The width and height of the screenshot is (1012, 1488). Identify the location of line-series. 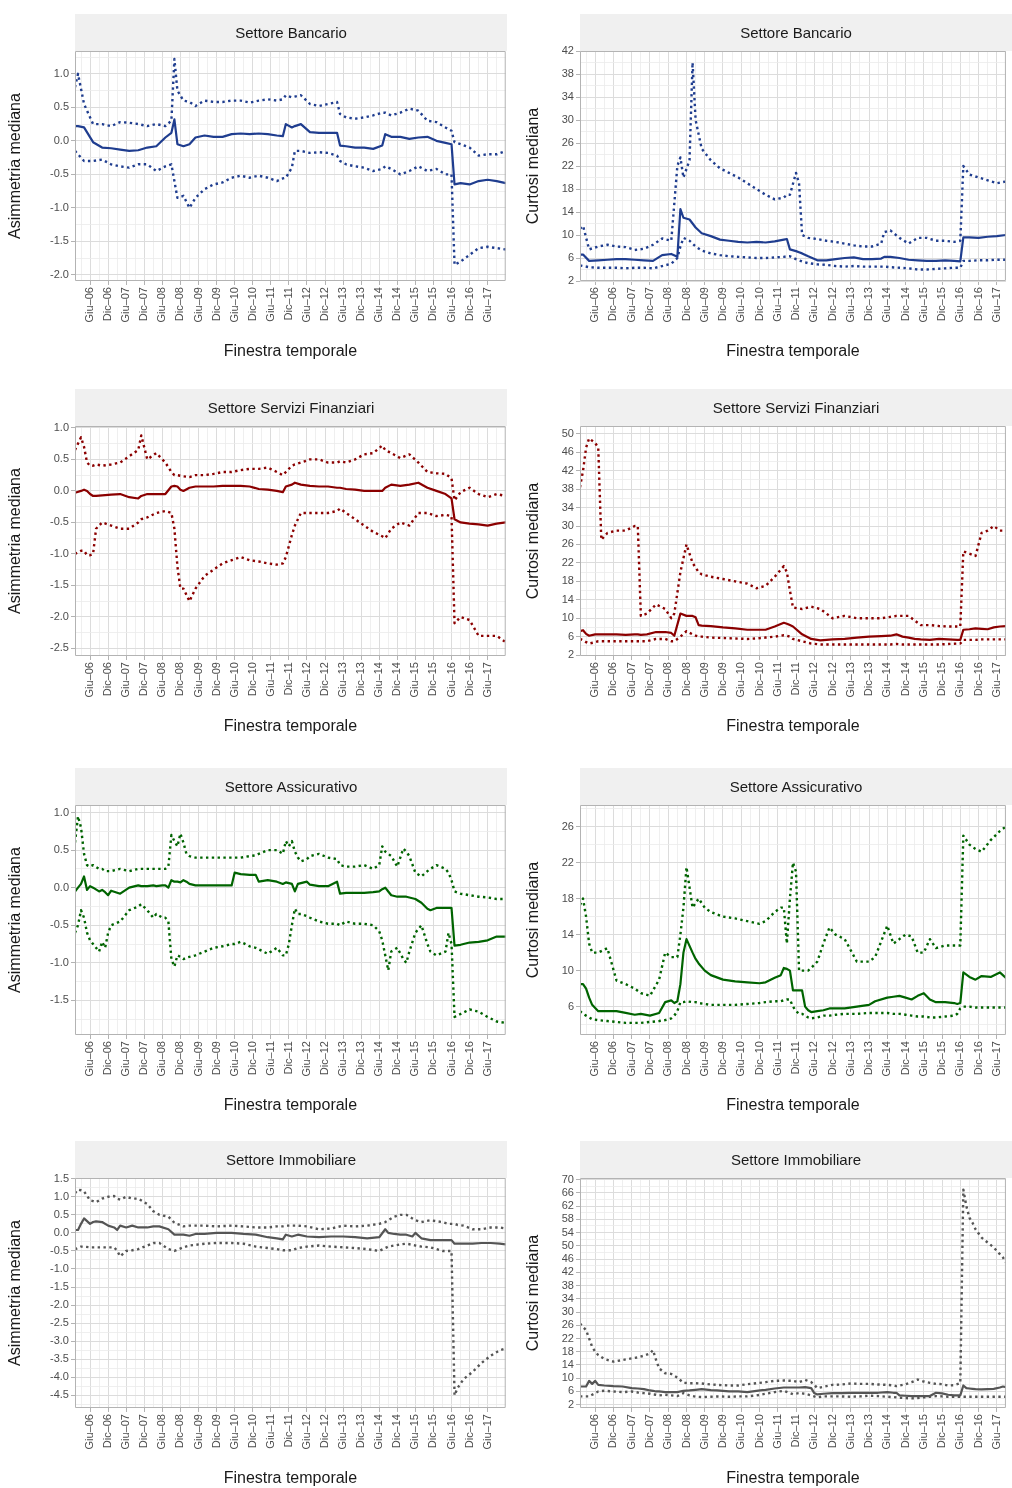
(793, 1289).